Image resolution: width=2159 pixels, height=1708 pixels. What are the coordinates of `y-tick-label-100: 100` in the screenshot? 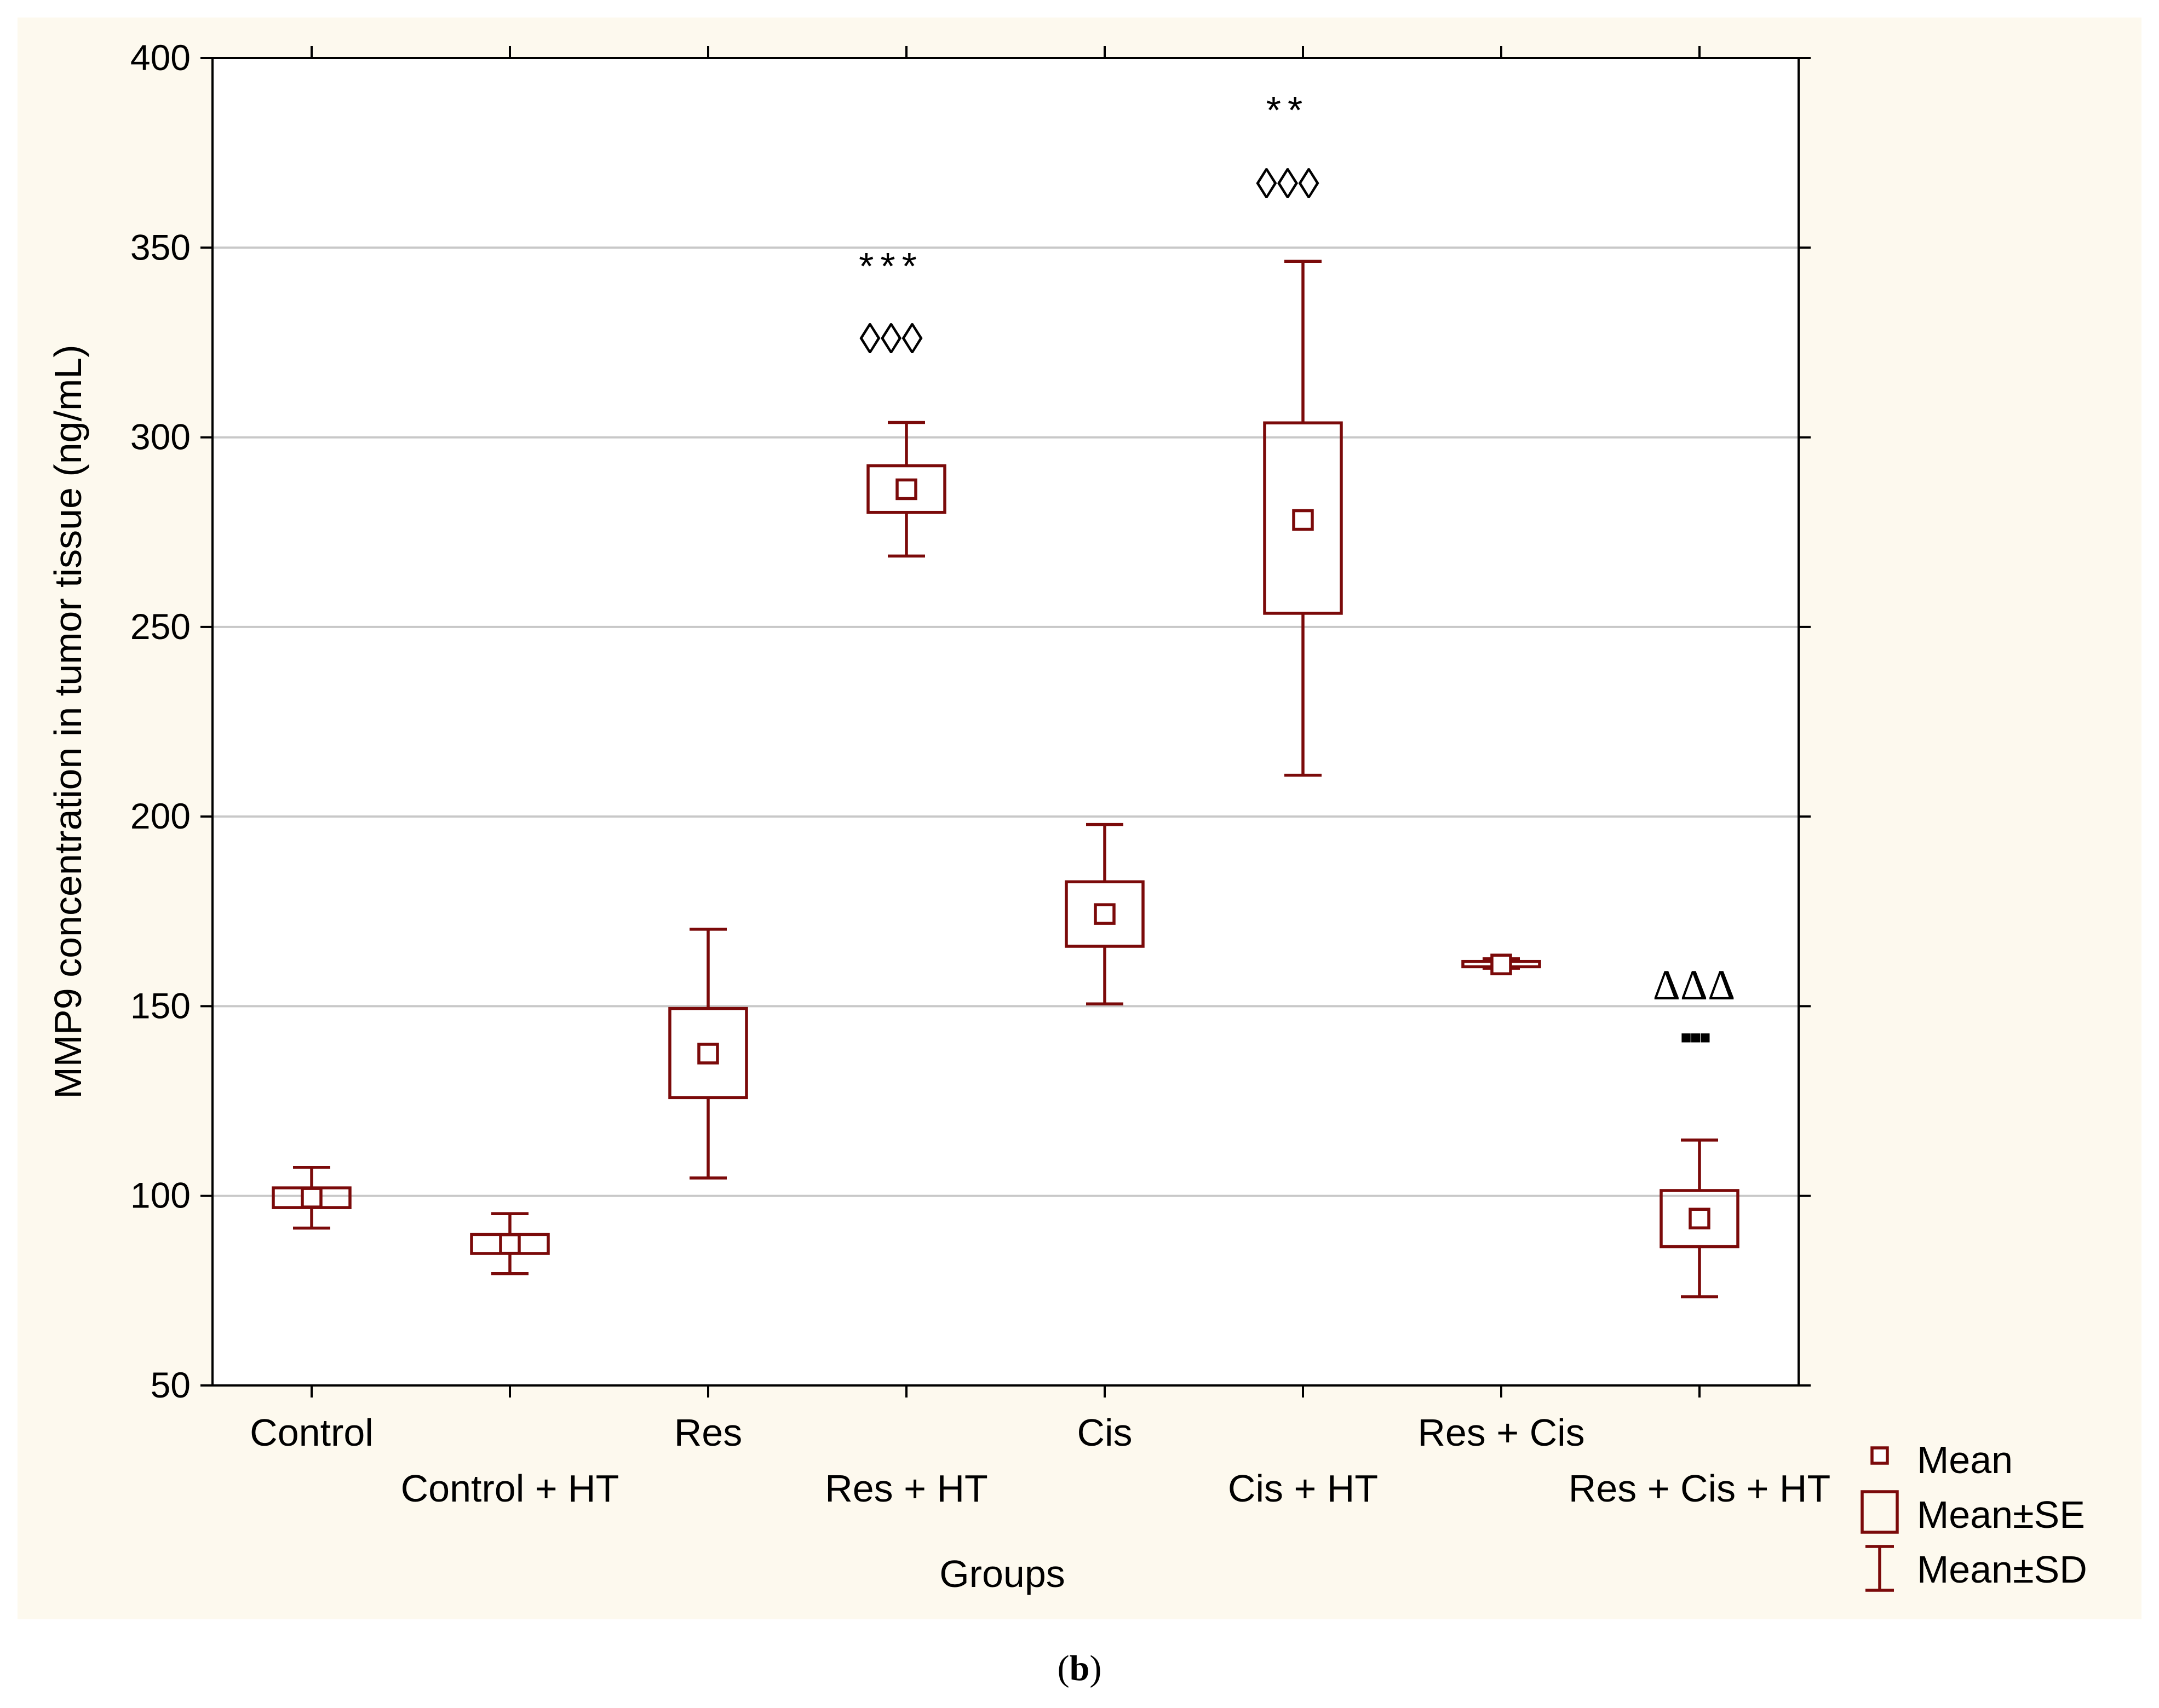 It's located at (160, 1195).